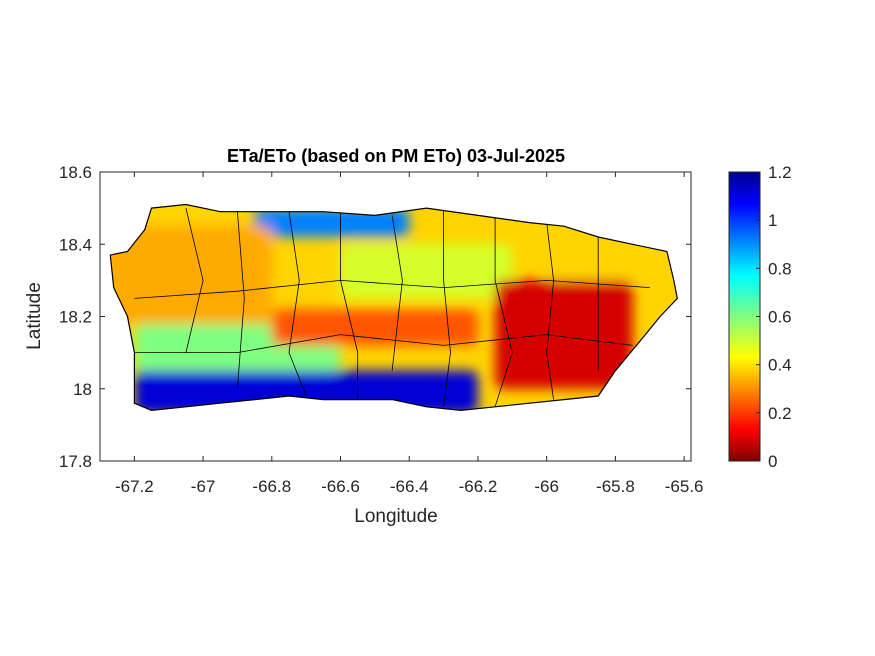 The image size is (875, 656). What do you see at coordinates (203, 486) in the screenshot?
I see `x-tick-label: -67` at bounding box center [203, 486].